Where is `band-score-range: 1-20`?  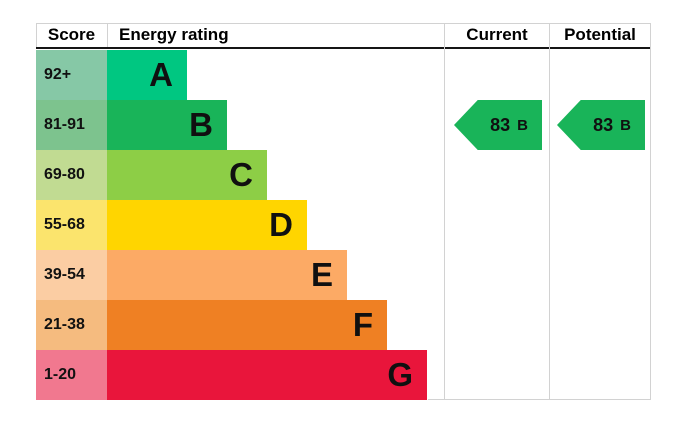 band-score-range: 1-20 is located at coordinates (71, 375).